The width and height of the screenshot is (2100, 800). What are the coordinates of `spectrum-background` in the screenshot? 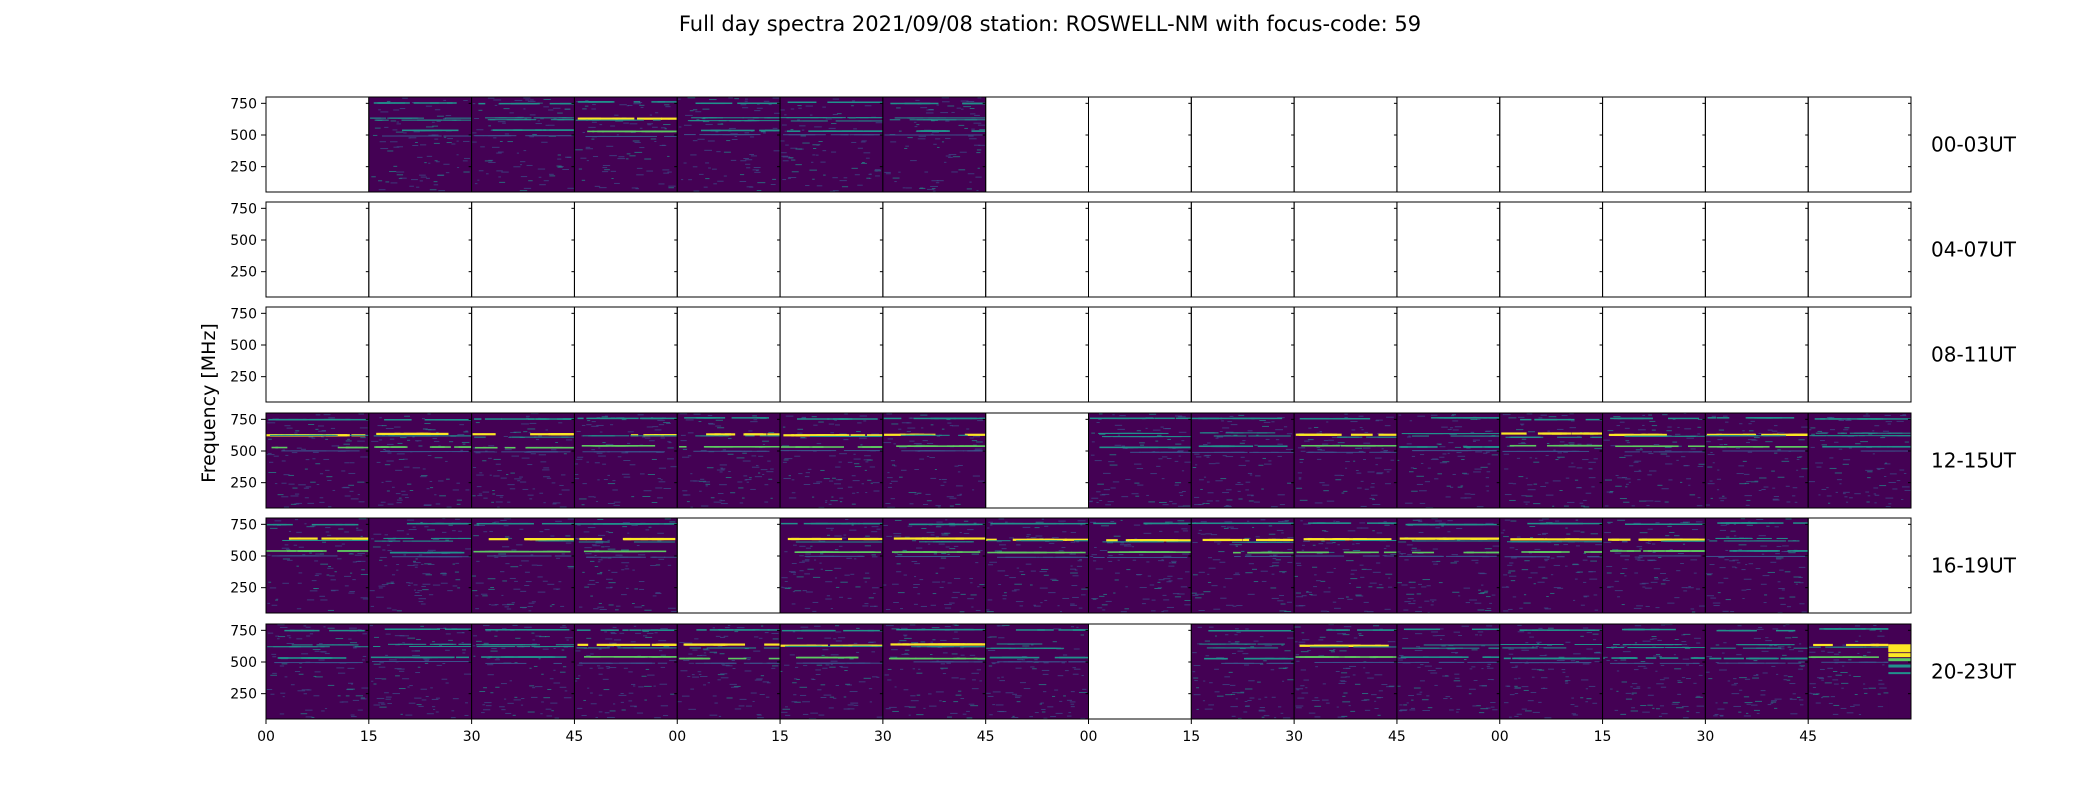 It's located at (1551, 460).